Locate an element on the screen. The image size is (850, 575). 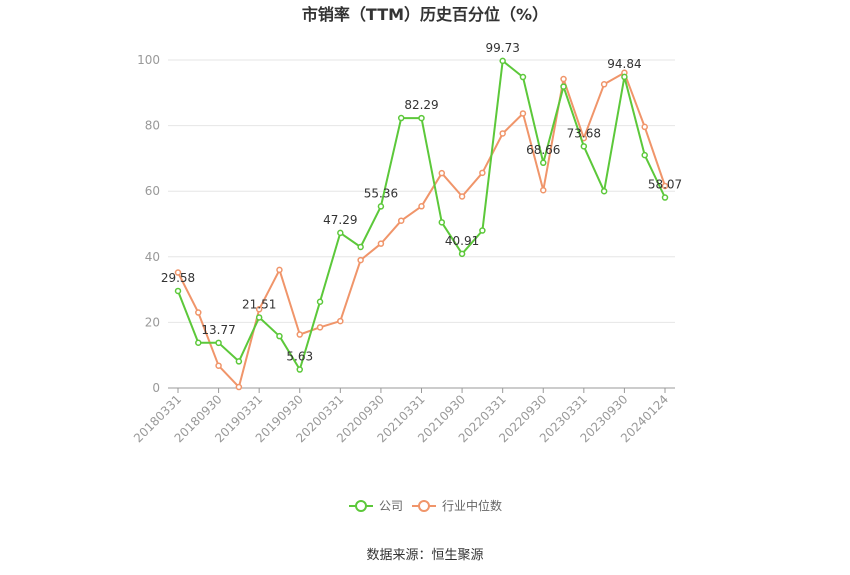
y-tick-label: 100 is located at coordinates (148, 60).